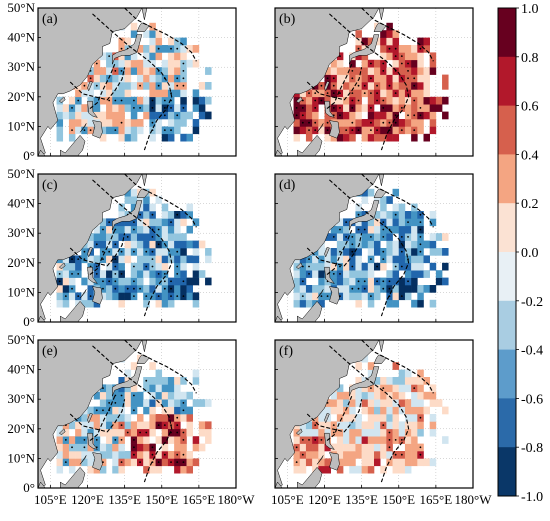 The width and height of the screenshot is (550, 521). Describe the element at coordinates (50, 499) in the screenshot. I see `lon-tick-label: 105°E` at that location.